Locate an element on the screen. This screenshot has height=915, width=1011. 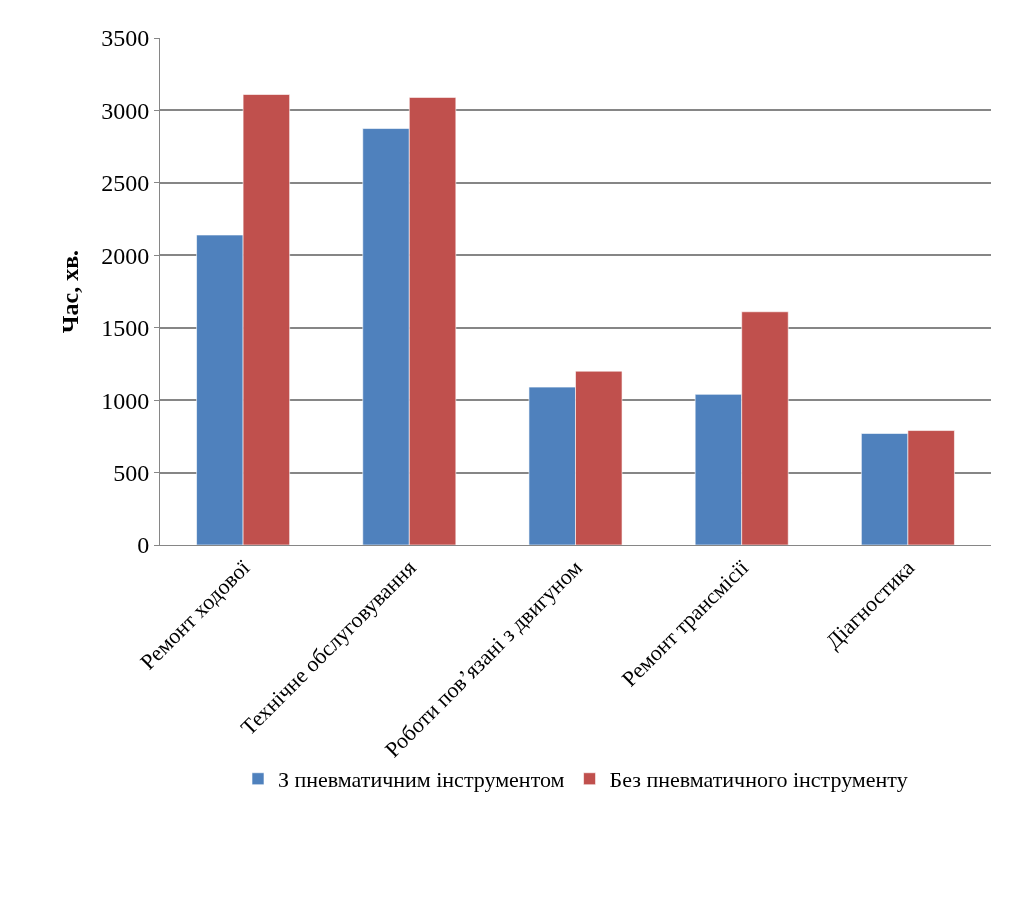
y-tick-label: 2000 is located at coordinates (125, 255).